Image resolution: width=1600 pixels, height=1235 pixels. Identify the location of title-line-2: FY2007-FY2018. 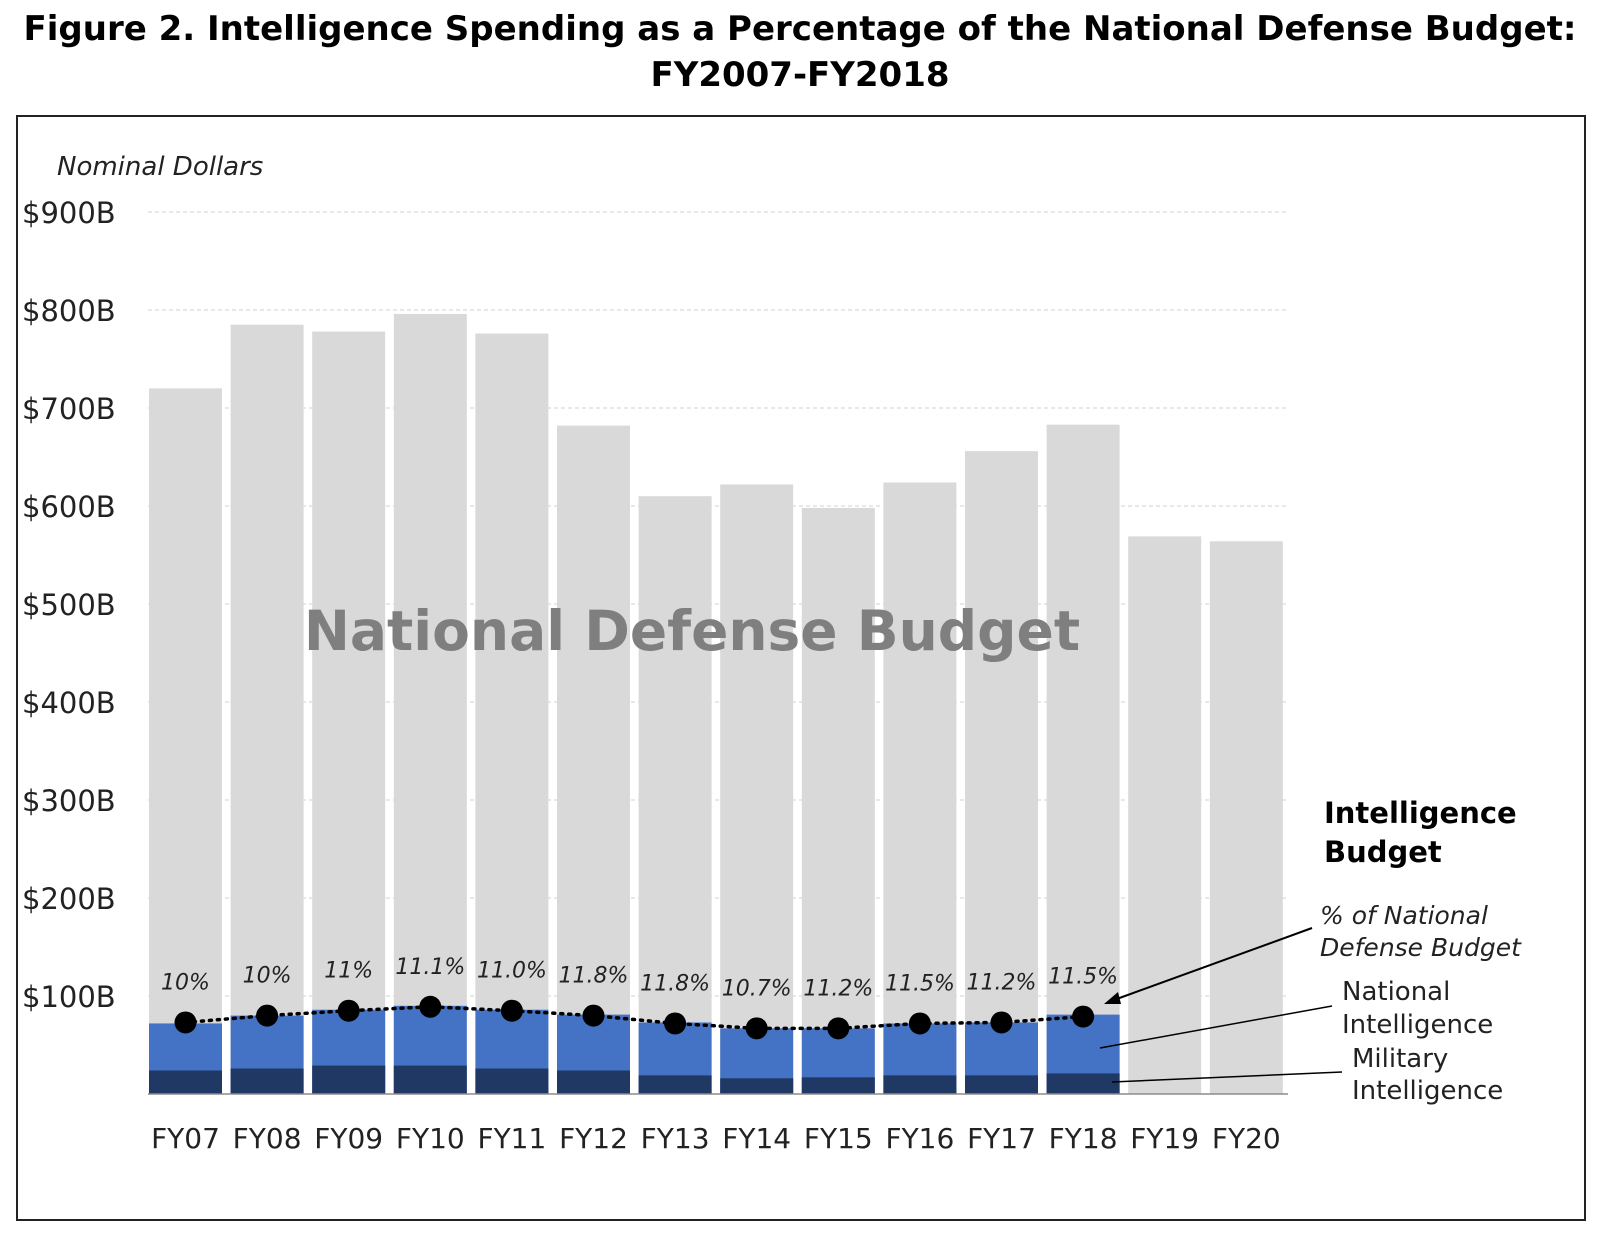
(800, 75).